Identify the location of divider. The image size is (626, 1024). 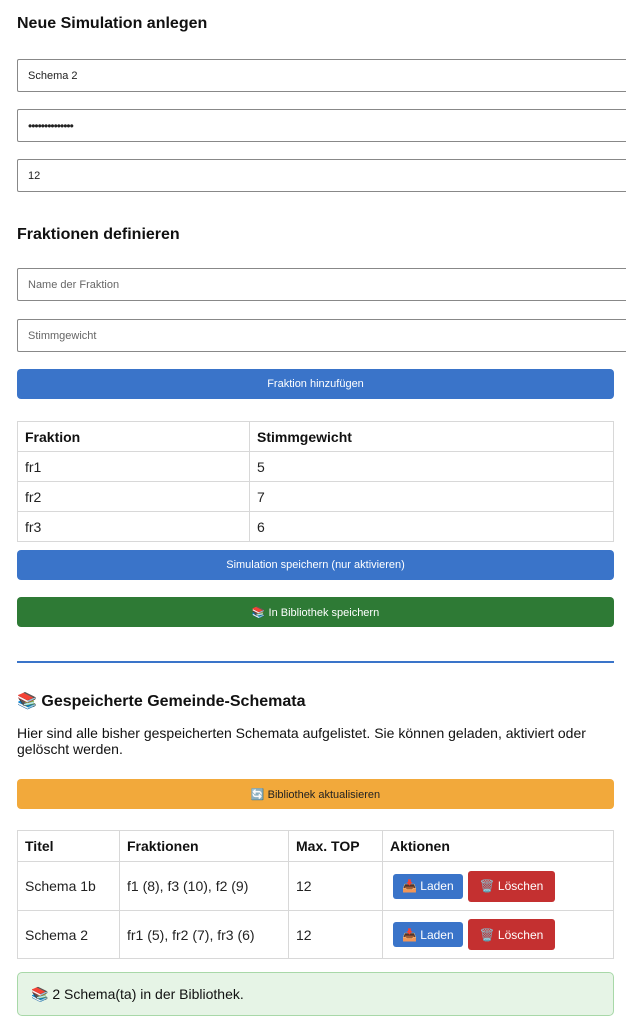
(315, 662).